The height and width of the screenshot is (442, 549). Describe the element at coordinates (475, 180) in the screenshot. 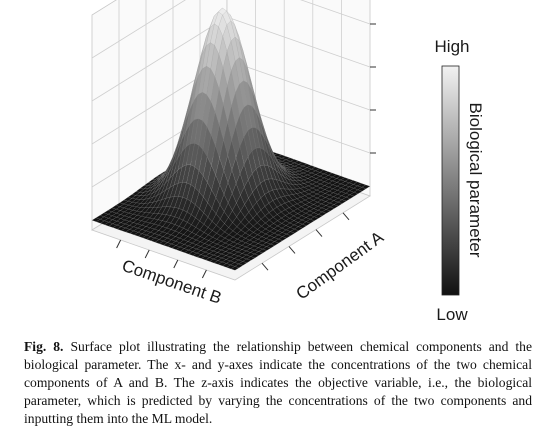

I see `colorbar-title: Biological parameter` at that location.